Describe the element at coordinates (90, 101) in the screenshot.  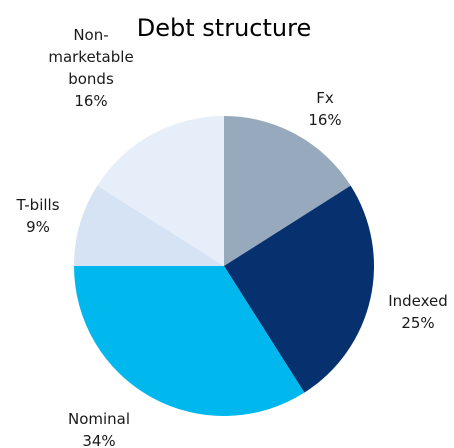
I see `slice-value-label-5: 16%` at that location.